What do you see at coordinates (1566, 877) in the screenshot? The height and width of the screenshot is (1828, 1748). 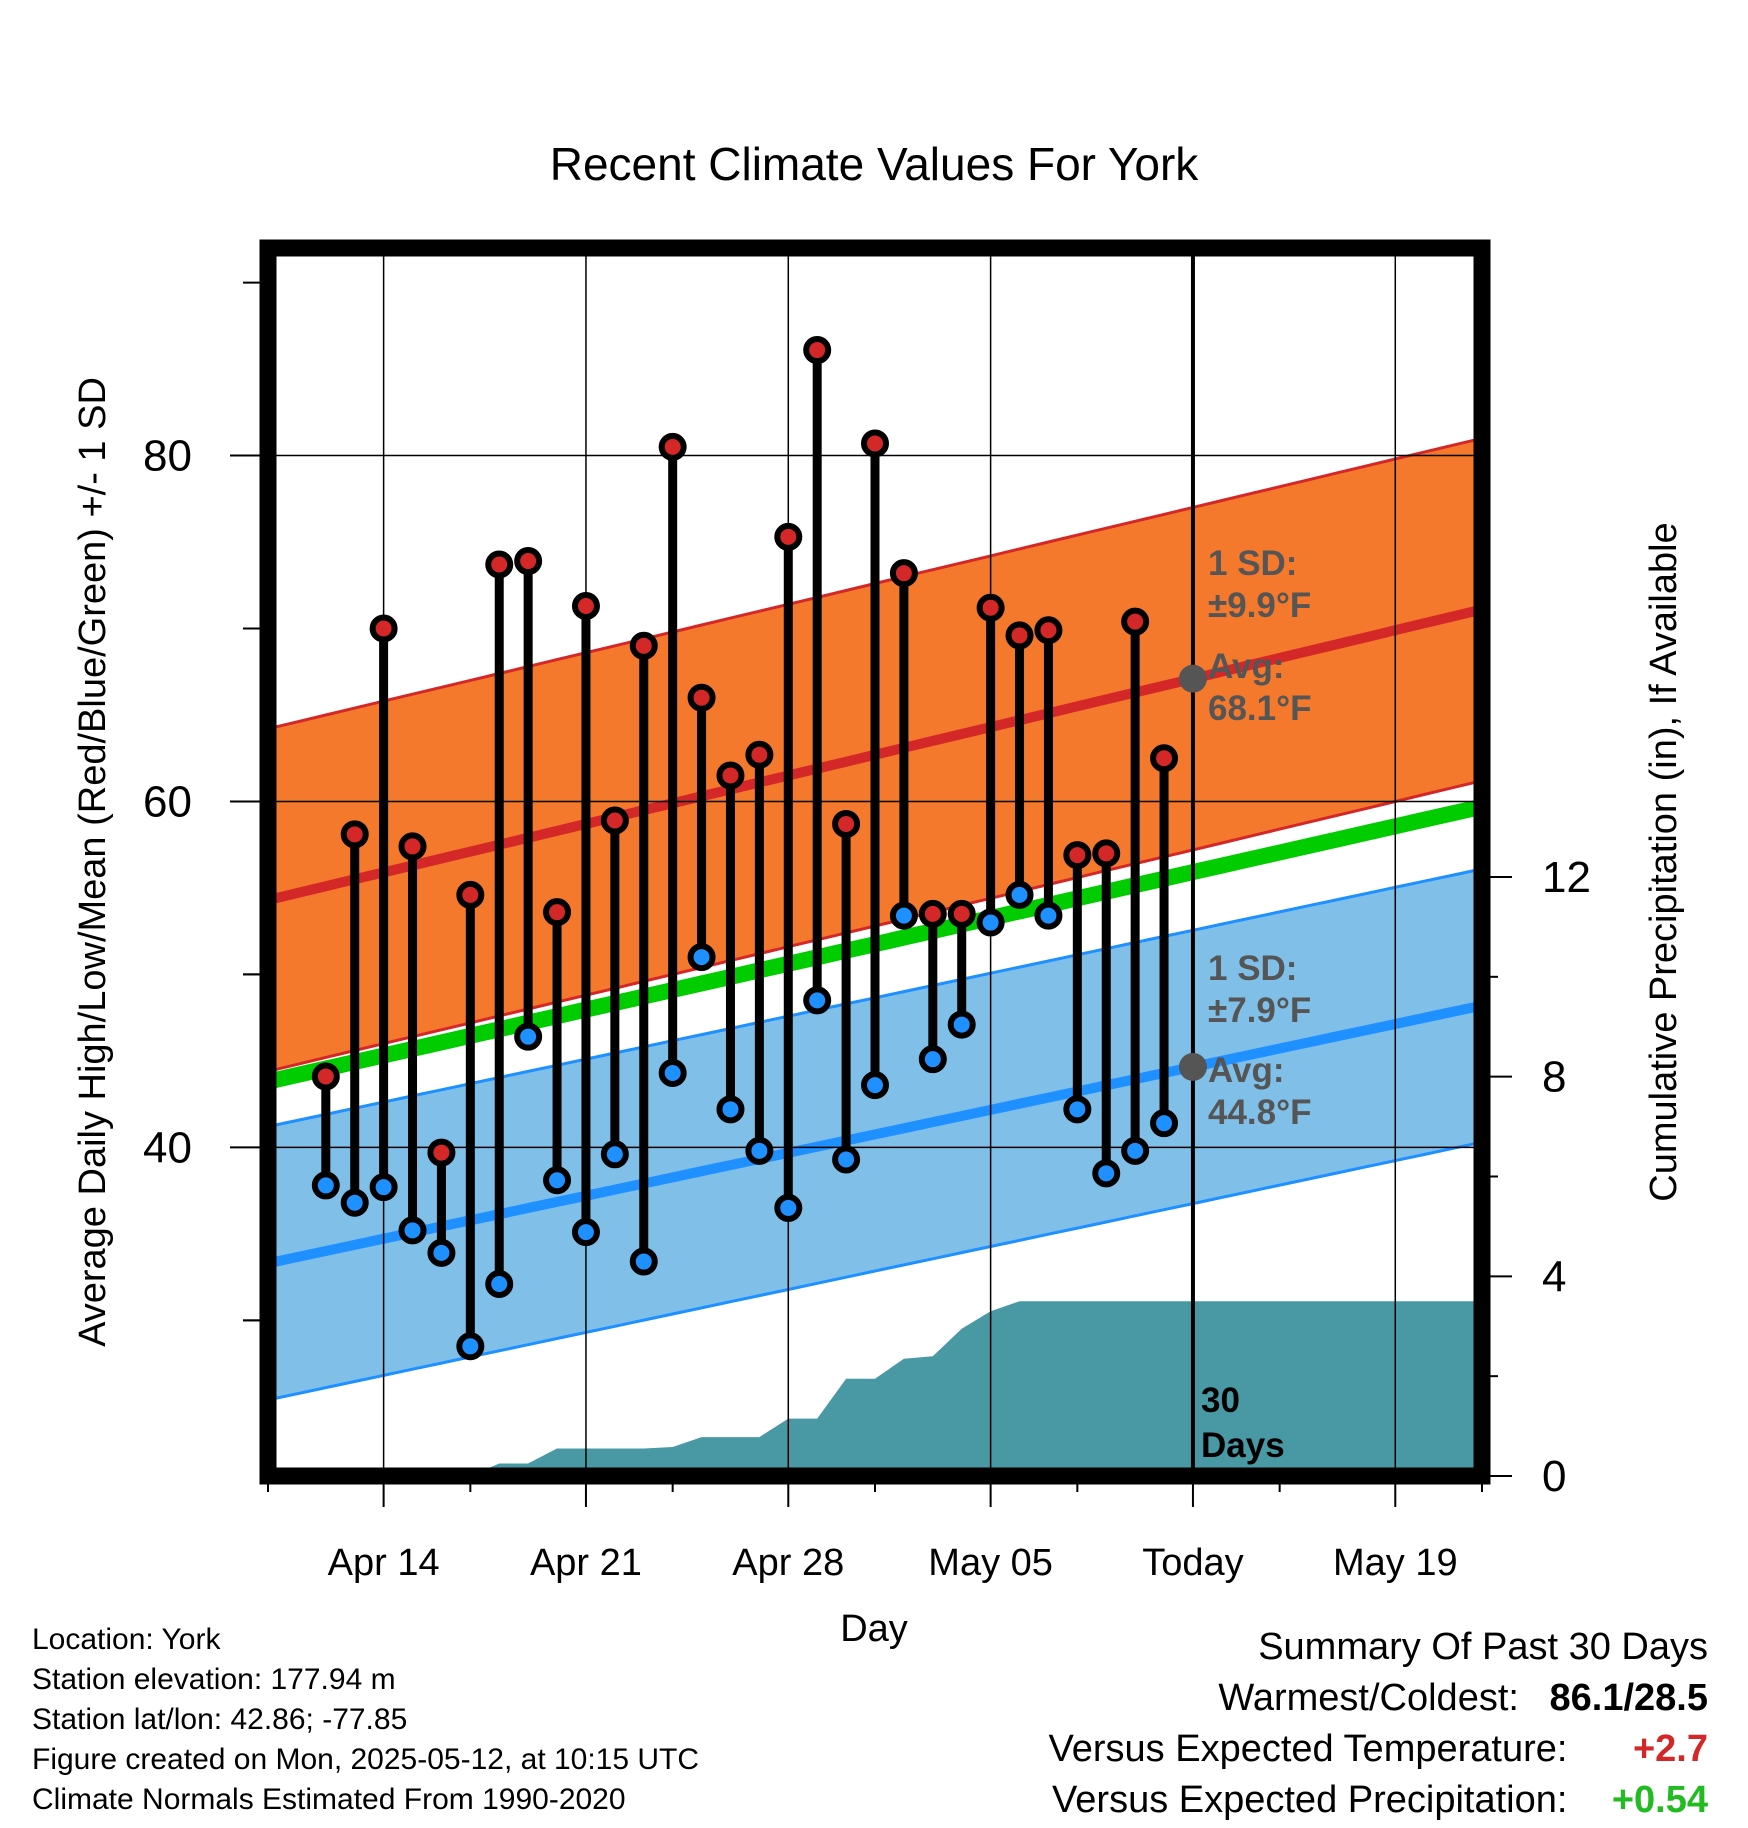 I see `y2-tick-label: 12` at bounding box center [1566, 877].